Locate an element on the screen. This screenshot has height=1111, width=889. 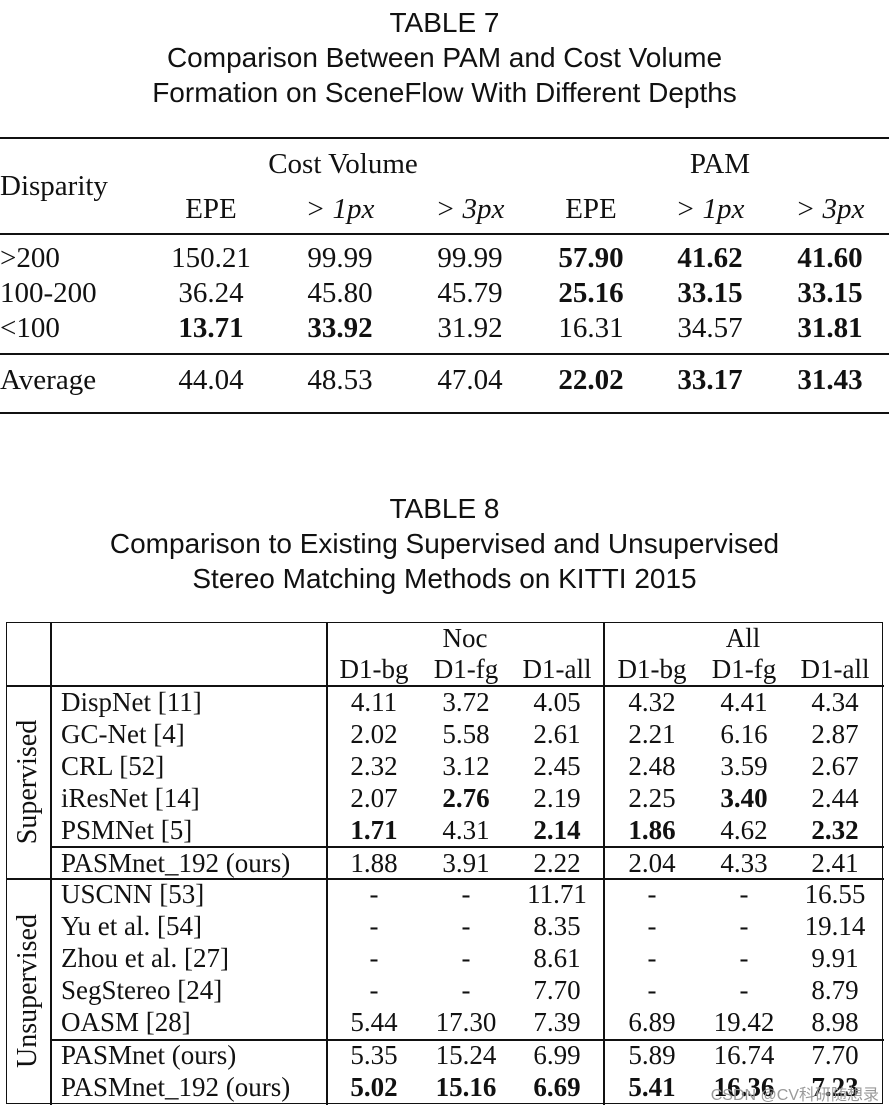
table-cell: 3.40 is located at coordinates (744, 798).